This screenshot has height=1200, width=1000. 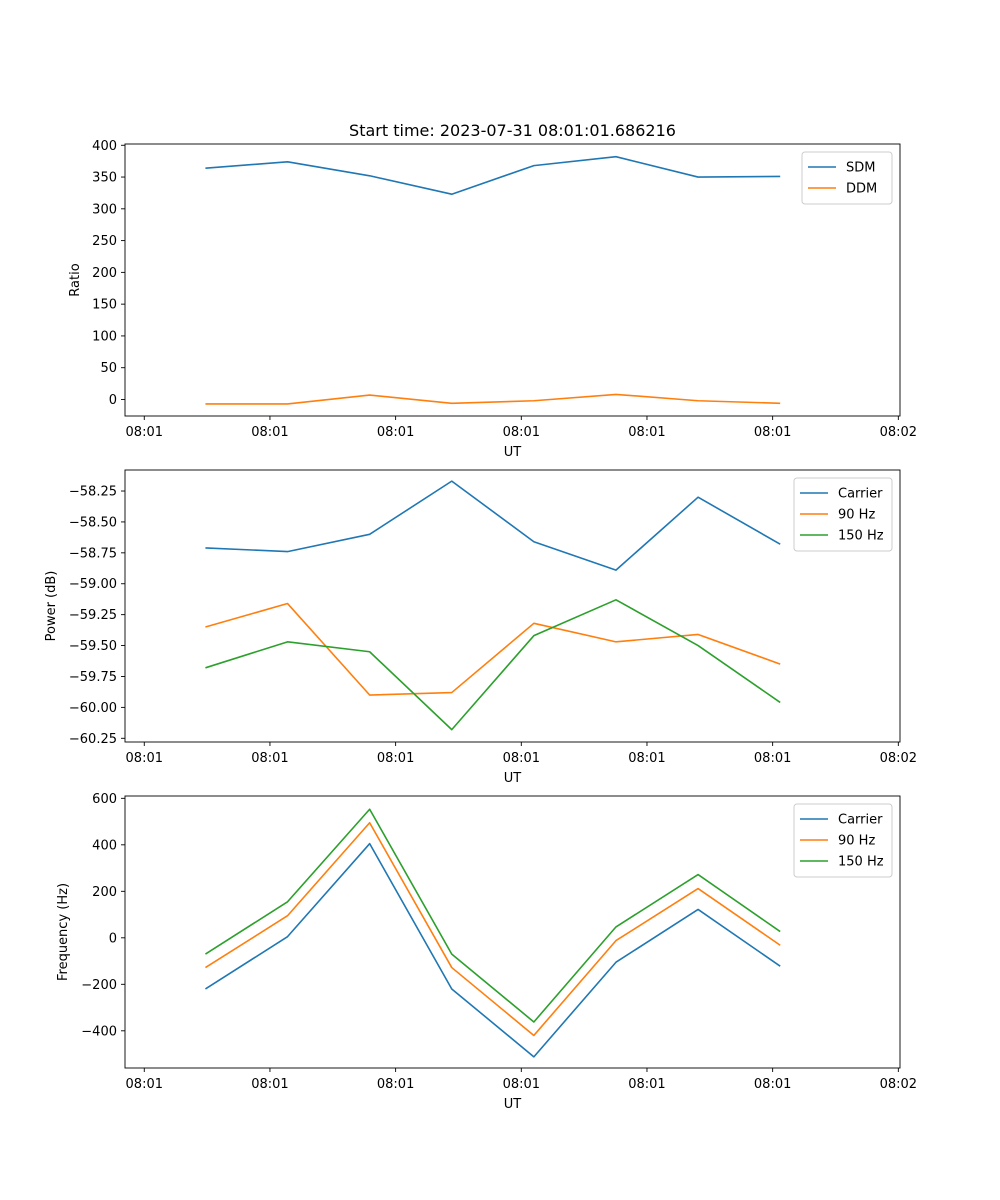 I want to click on y-tick-label: 350, so click(x=104, y=178).